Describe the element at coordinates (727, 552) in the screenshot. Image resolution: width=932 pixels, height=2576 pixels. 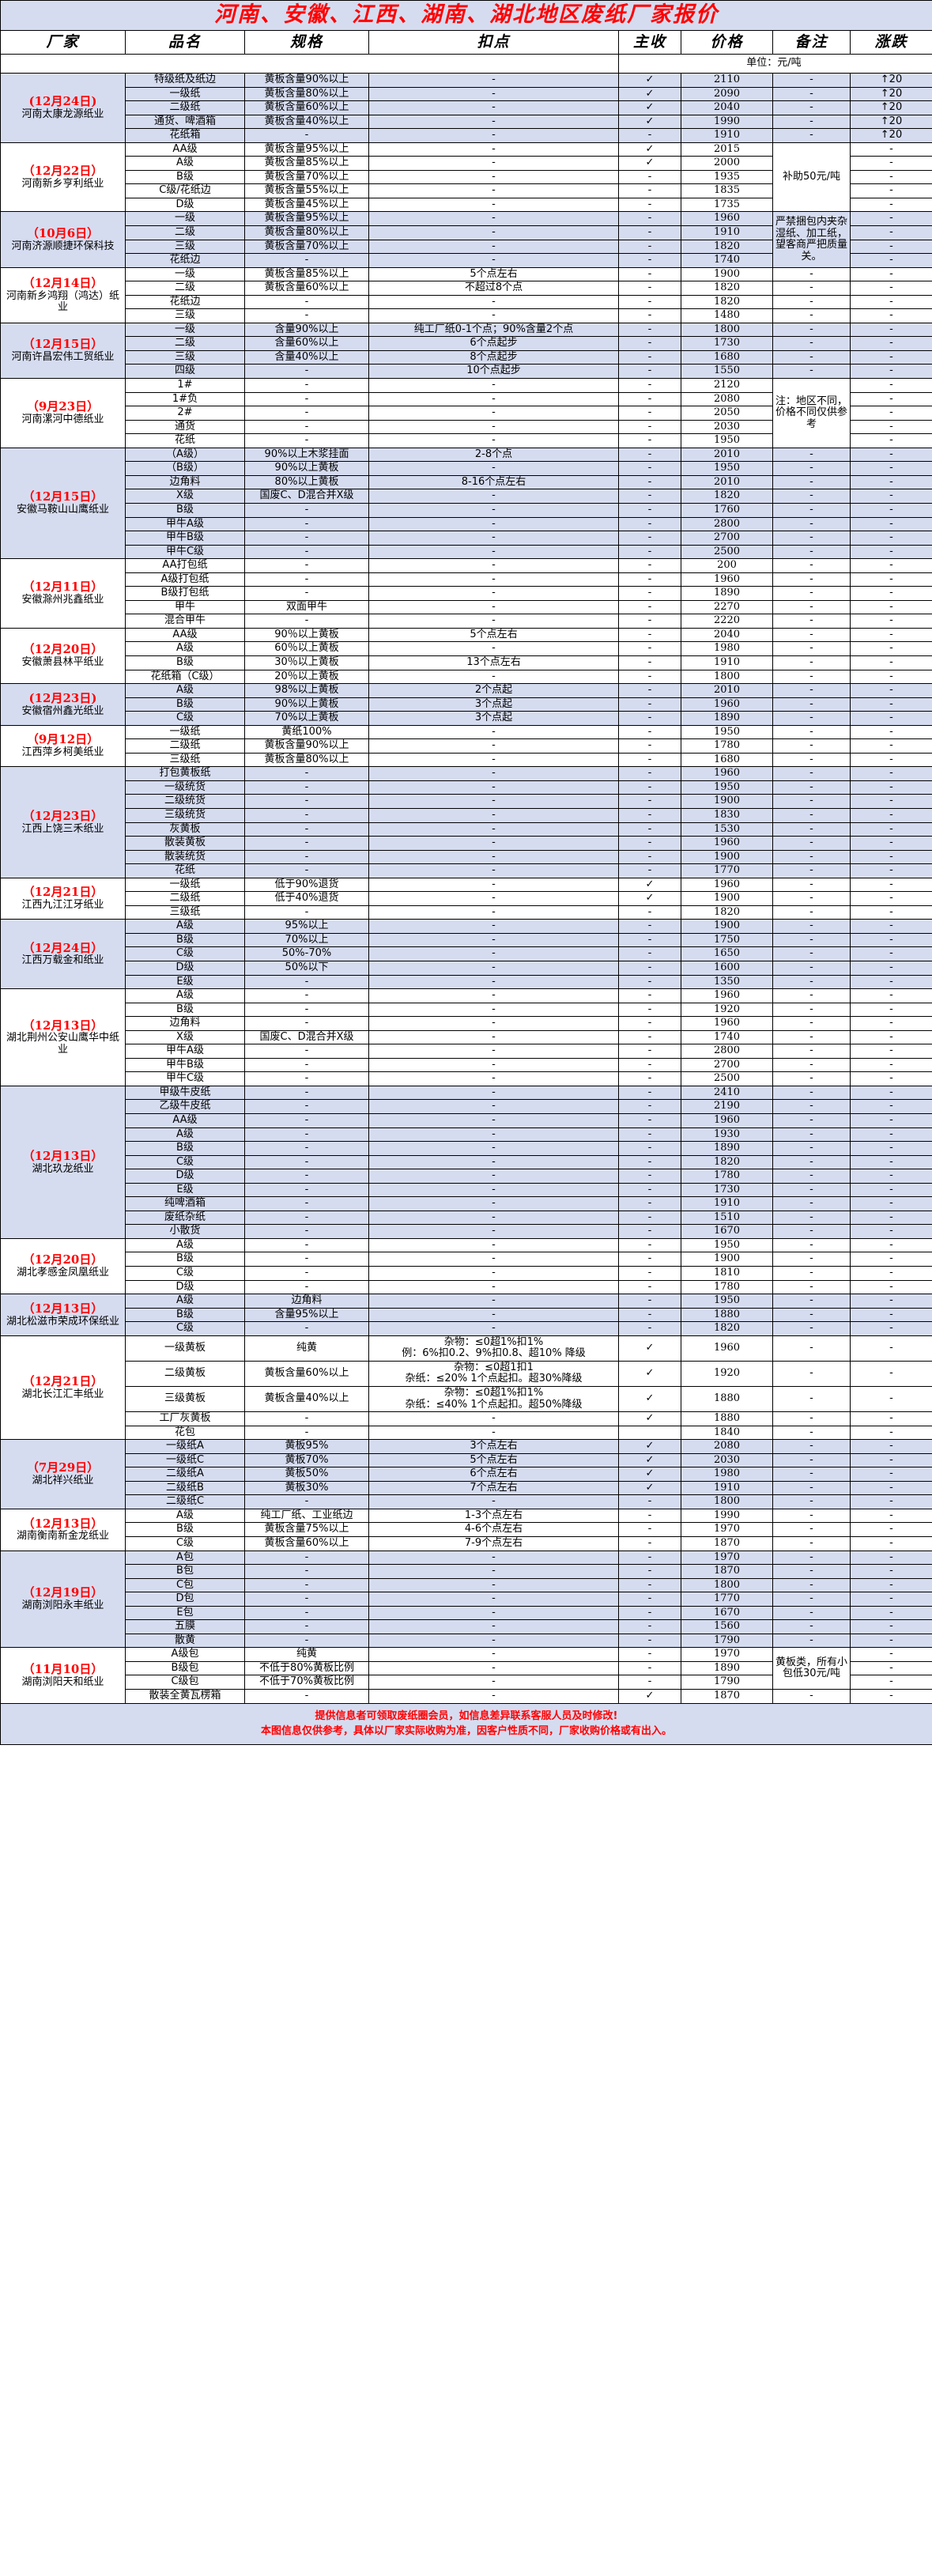
I see `price-value: 2500` at that location.